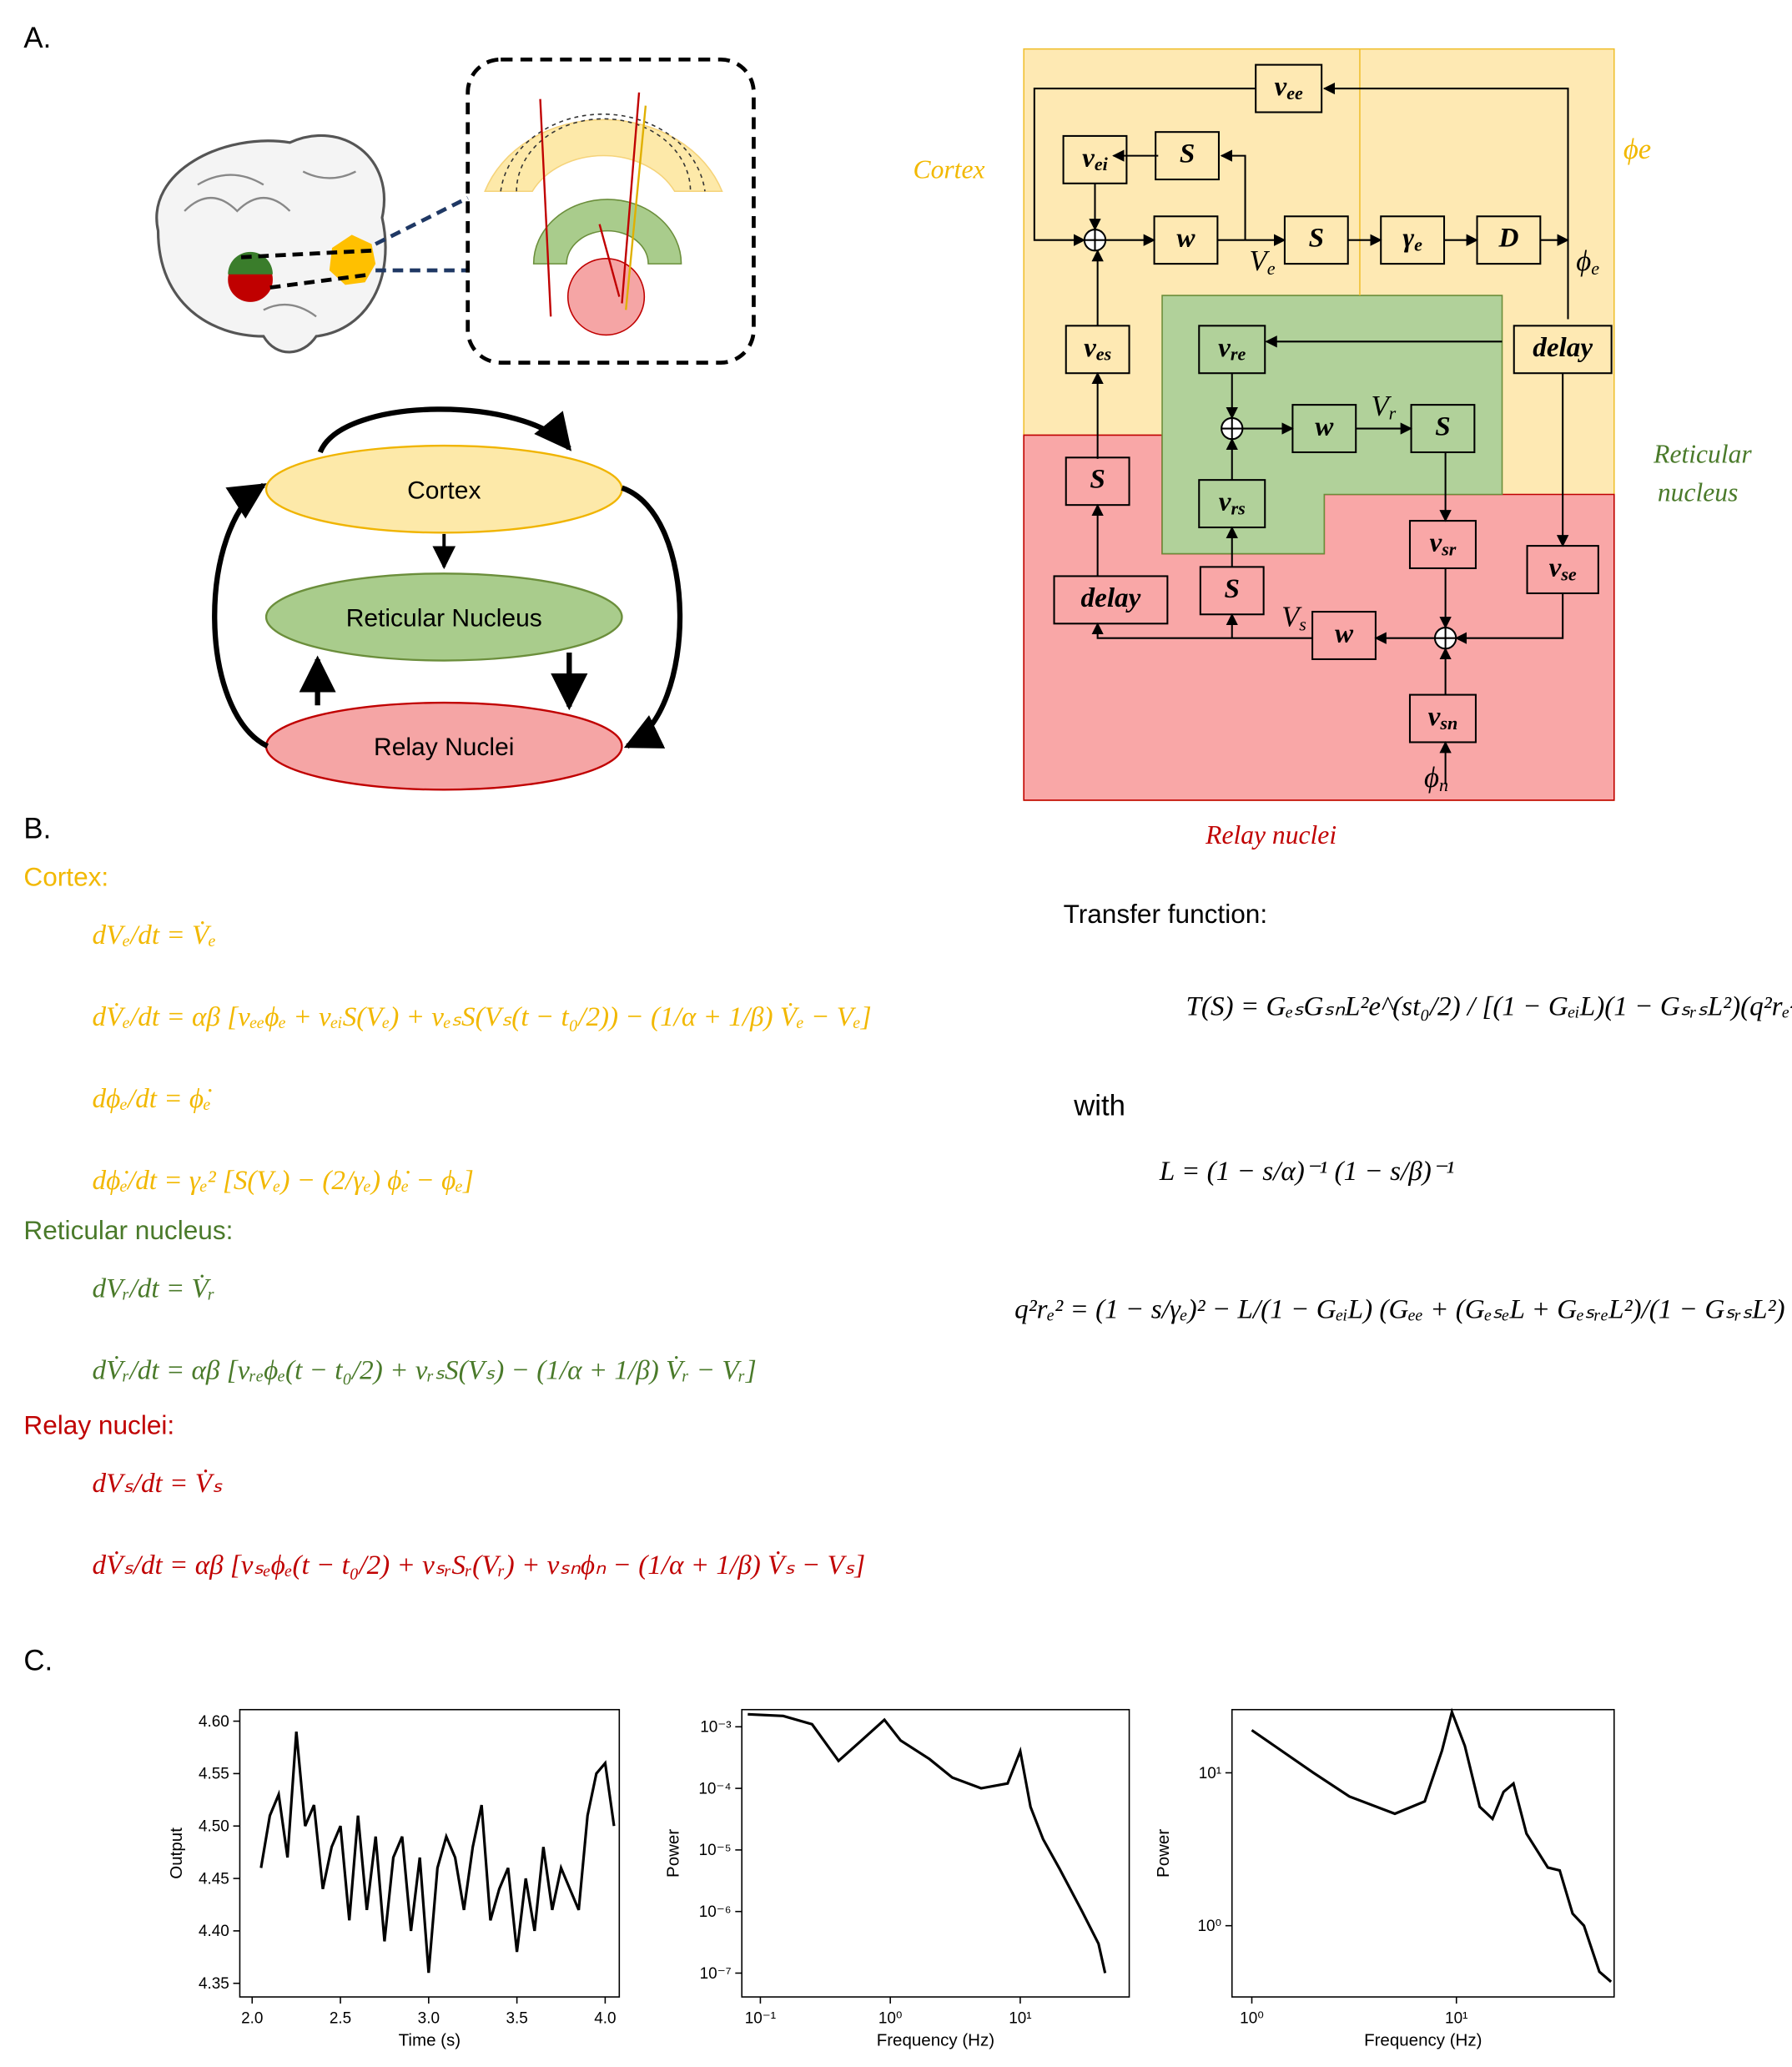 Image resolution: width=1792 pixels, height=2067 pixels. Describe the element at coordinates (1637, 149) in the screenshot. I see `region-label: ϕe` at that location.